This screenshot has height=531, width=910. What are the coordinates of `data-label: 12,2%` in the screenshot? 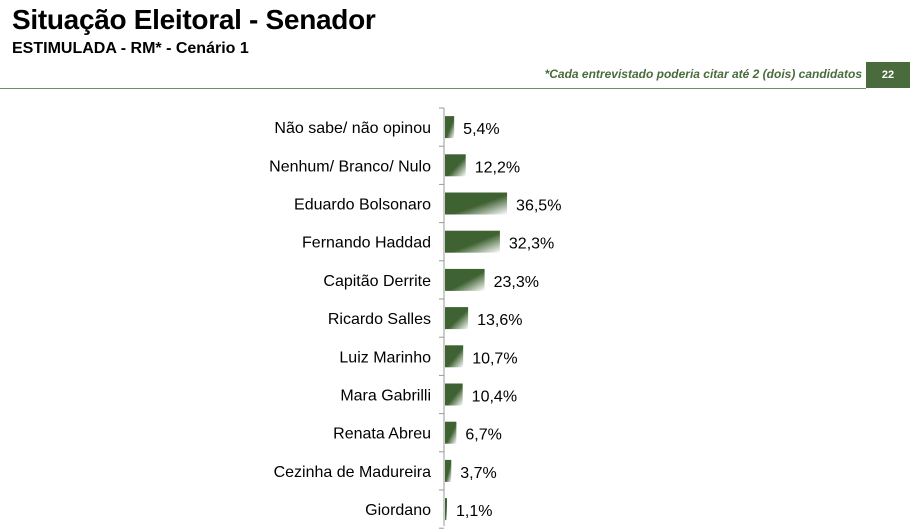 It's located at (497, 167).